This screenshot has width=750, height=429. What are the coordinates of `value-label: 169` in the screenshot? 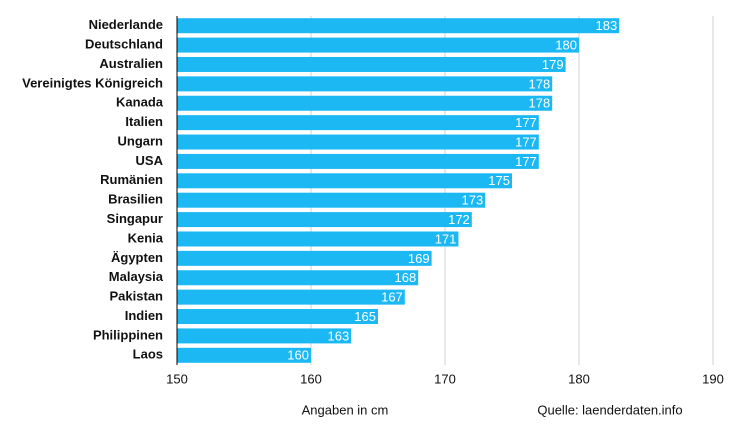 It's located at (419, 258).